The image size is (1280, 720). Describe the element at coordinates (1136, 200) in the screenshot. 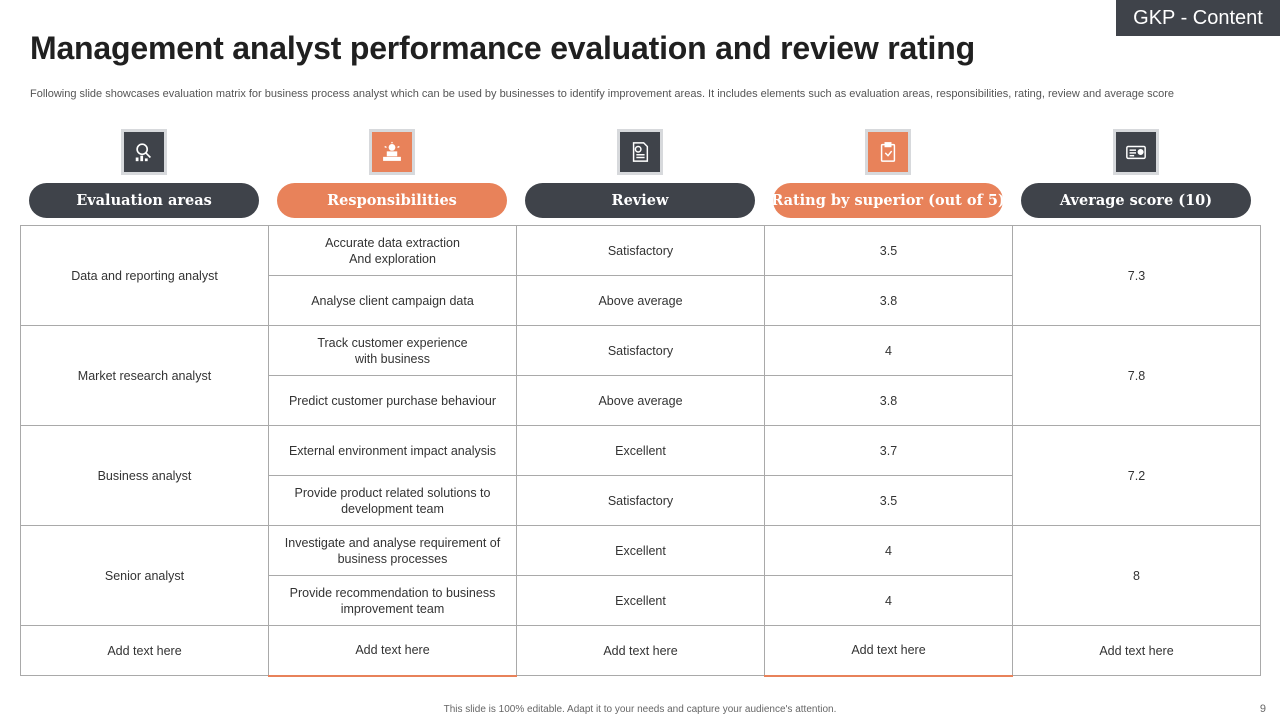

I see `header-average-score: Average score (10)` at that location.